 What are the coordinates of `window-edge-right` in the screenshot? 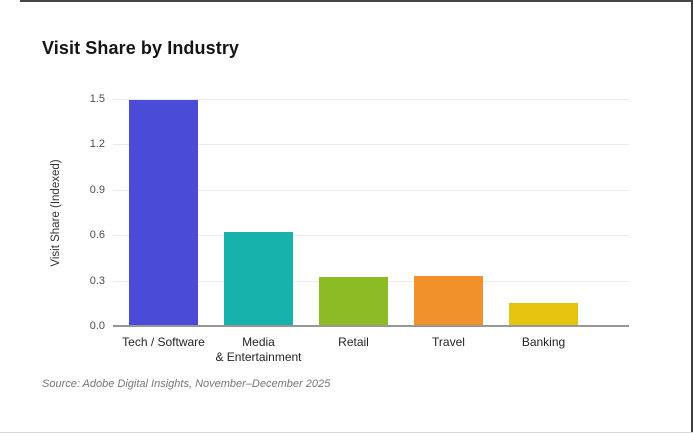 It's located at (692, 216).